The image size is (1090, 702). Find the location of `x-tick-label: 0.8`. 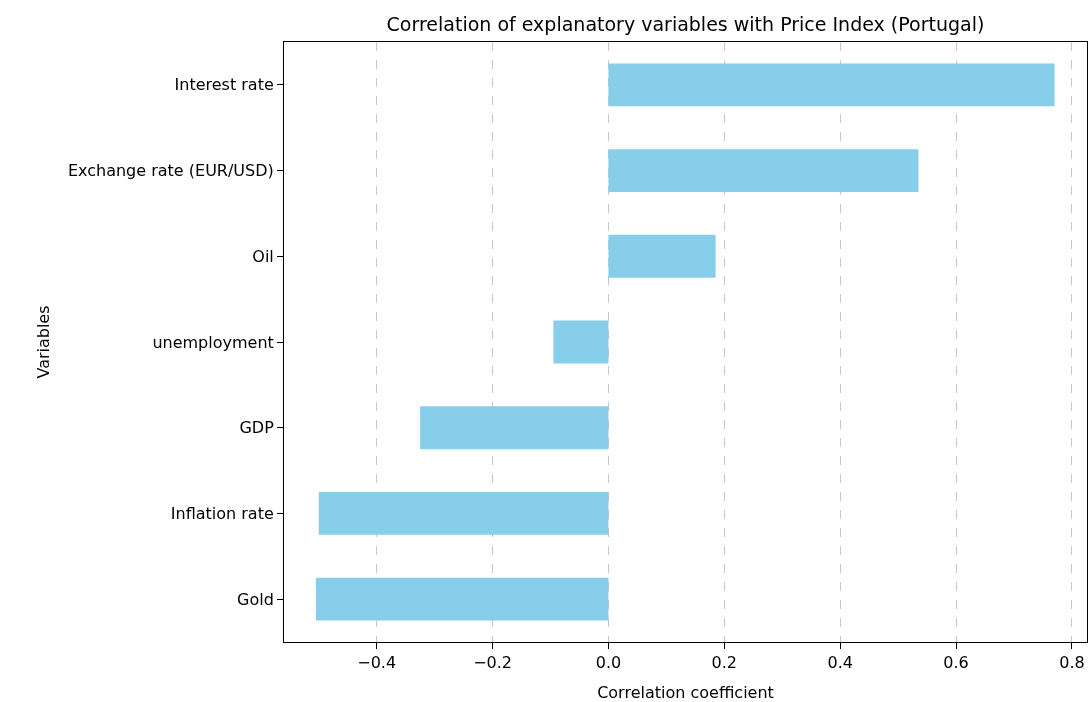

x-tick-label: 0.8 is located at coordinates (1072, 663).